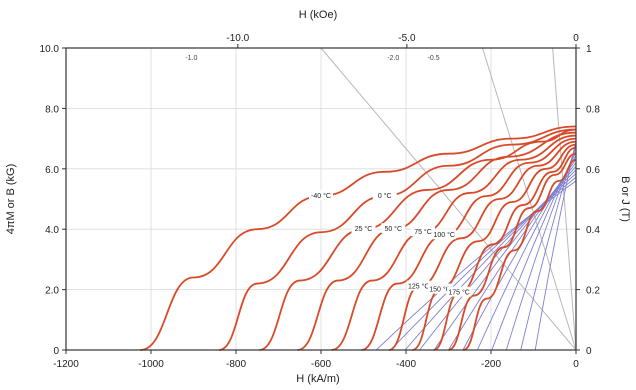 The width and height of the screenshot is (636, 390). Describe the element at coordinates (52, 291) in the screenshot. I see `y-tick-label: 2.0` at that location.